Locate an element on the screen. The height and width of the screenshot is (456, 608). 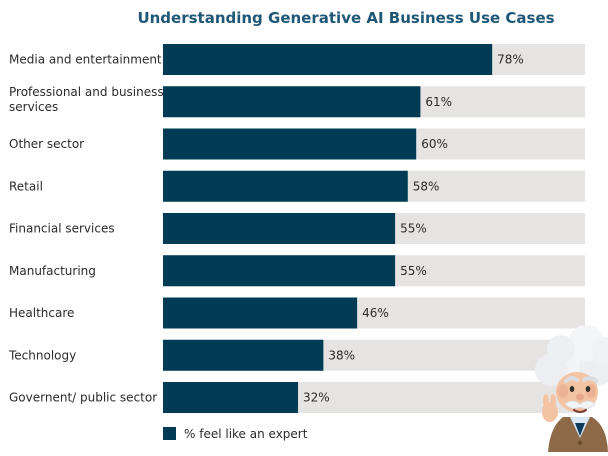
bar-value-label: 38% is located at coordinates (341, 355).